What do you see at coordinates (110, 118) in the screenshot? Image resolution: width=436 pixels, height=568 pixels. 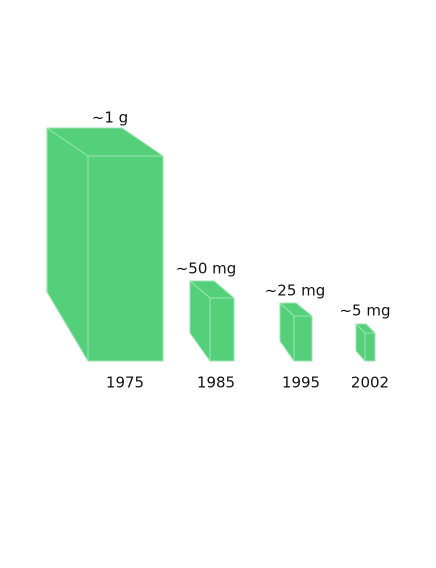 I see `size-label: ~1 g` at bounding box center [110, 118].